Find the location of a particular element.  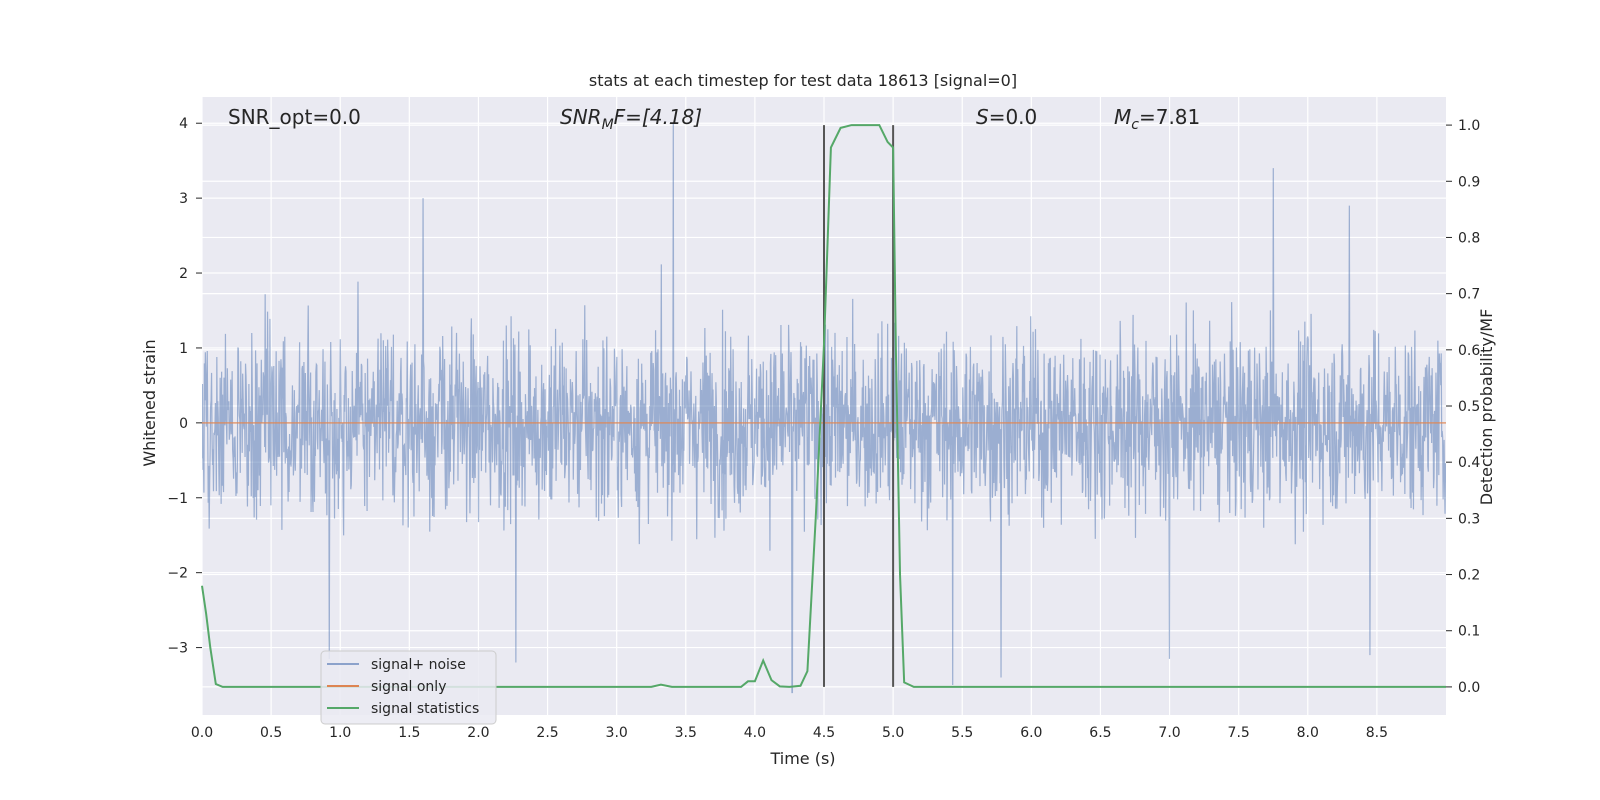

x-tick-label: 0.5 is located at coordinates (271, 733).